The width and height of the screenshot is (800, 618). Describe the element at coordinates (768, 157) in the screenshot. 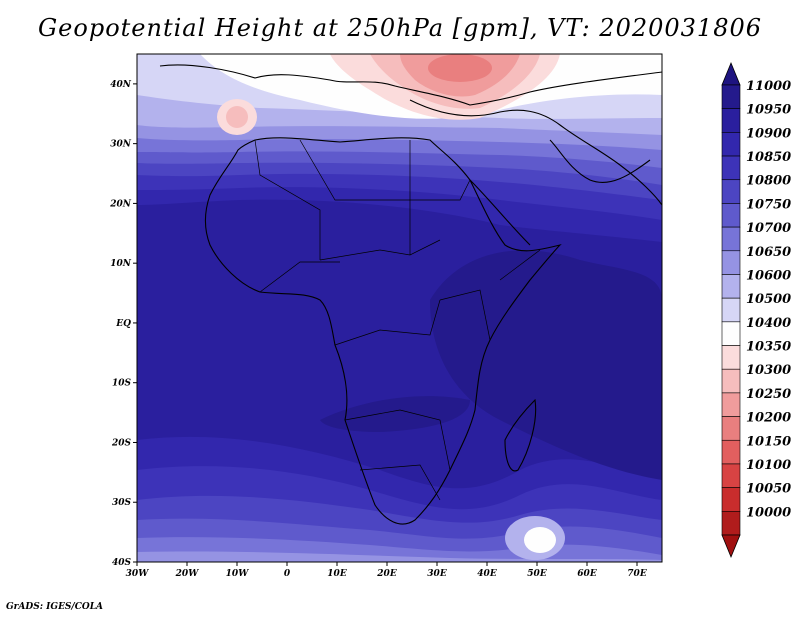

I see `colorbar-label: 10850` at that location.